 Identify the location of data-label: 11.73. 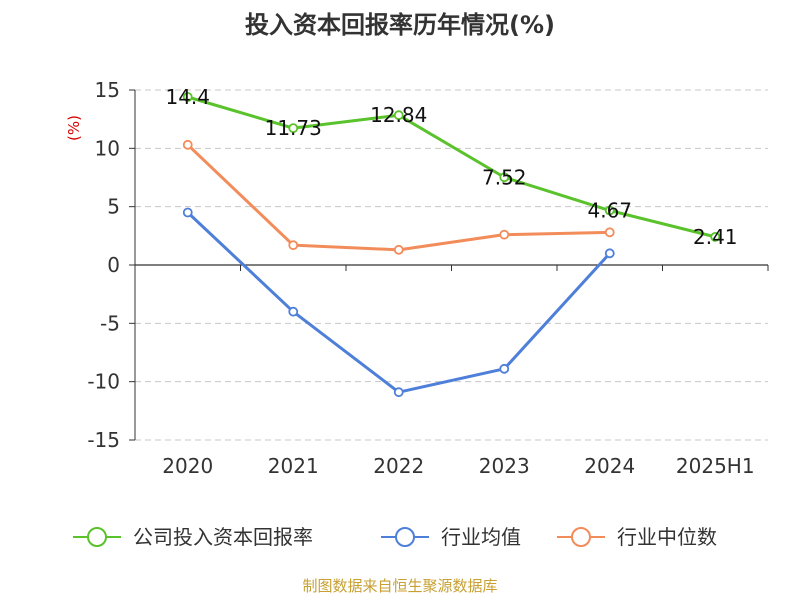
(293, 128).